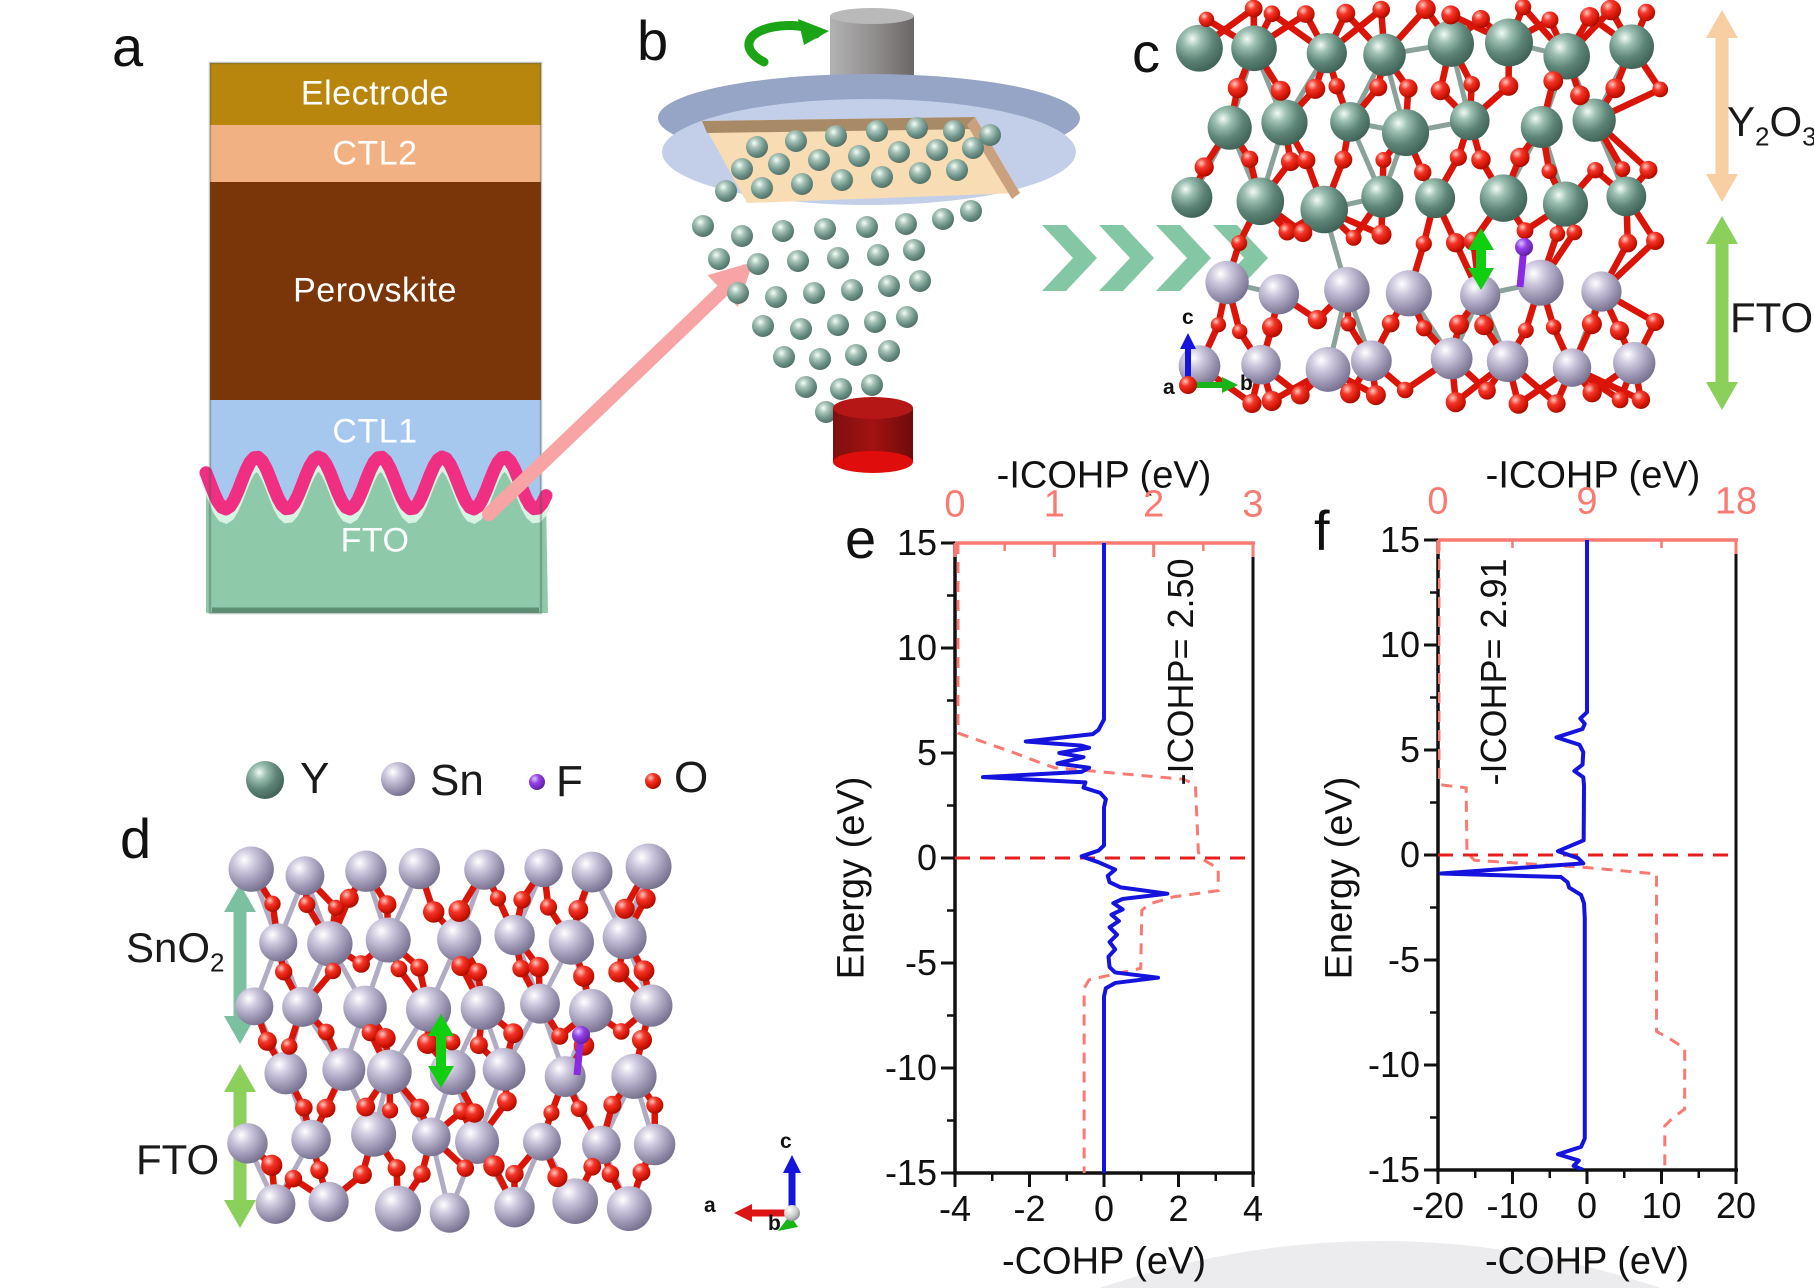 This screenshot has width=1814, height=1288. What do you see at coordinates (441, 1051) in the screenshot?
I see `interface-arrow-d` at bounding box center [441, 1051].